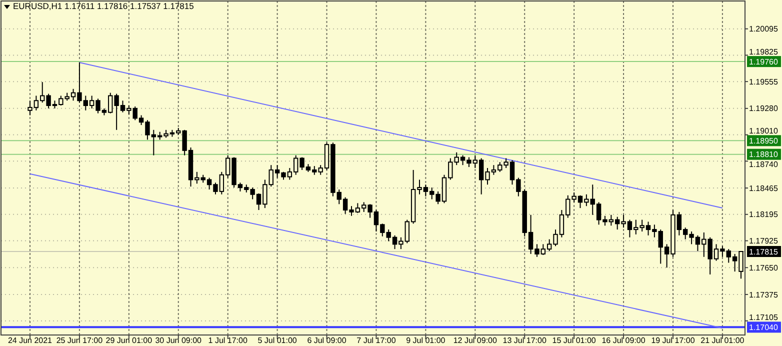 This screenshot has width=782, height=346. What do you see at coordinates (30, 340) in the screenshot?
I see `x-tick-label: 24 Jun 2021` at bounding box center [30, 340].